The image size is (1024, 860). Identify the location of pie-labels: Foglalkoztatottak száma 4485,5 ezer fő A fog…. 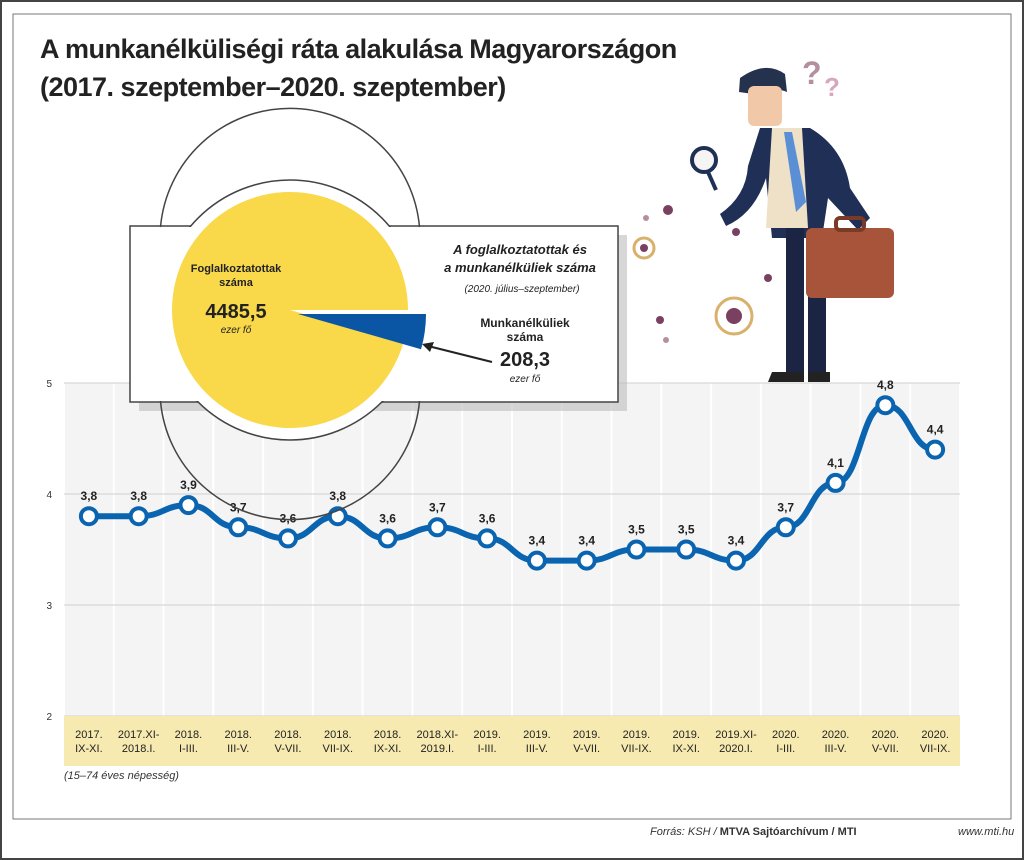
(393, 313).